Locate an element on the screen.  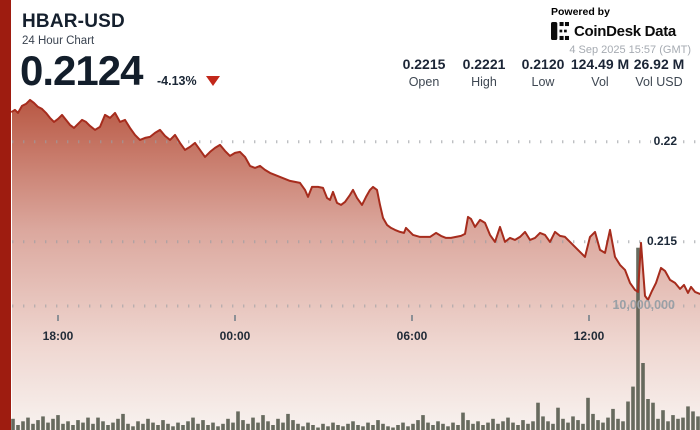
price-axis-label-0215: 0.215 is located at coordinates (661, 241).